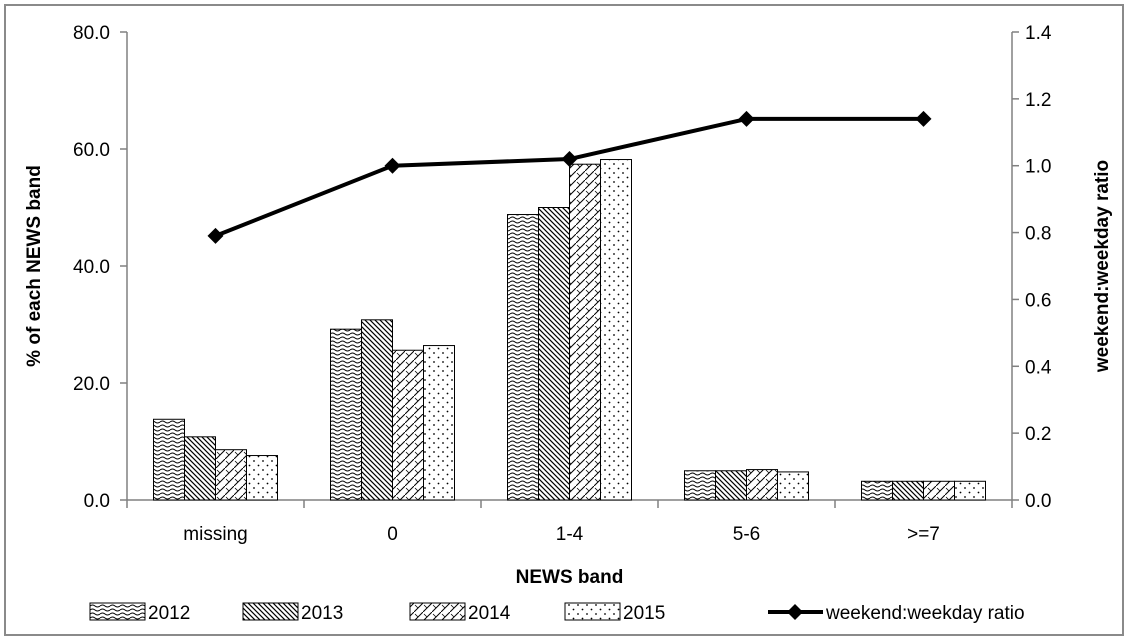 The width and height of the screenshot is (1130, 642). What do you see at coordinates (91, 150) in the screenshot?
I see `left-tick-label: 60.0` at bounding box center [91, 150].